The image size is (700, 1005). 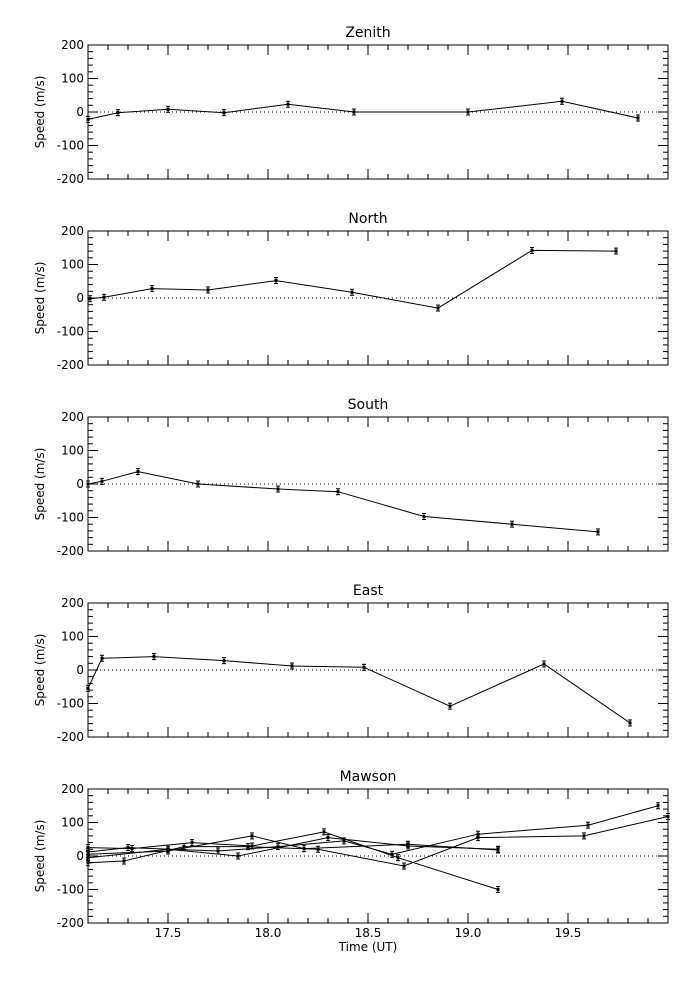 I want to click on panel-zenith: Zenith -200 -100 0 100 200 Speed (m/s), so click(x=351, y=105).